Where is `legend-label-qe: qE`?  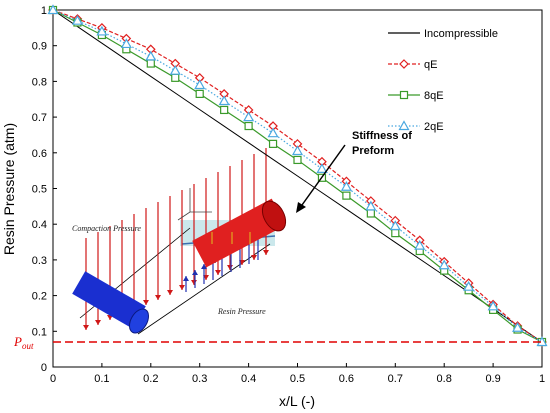 legend-label-qe: qE is located at coordinates (430, 65).